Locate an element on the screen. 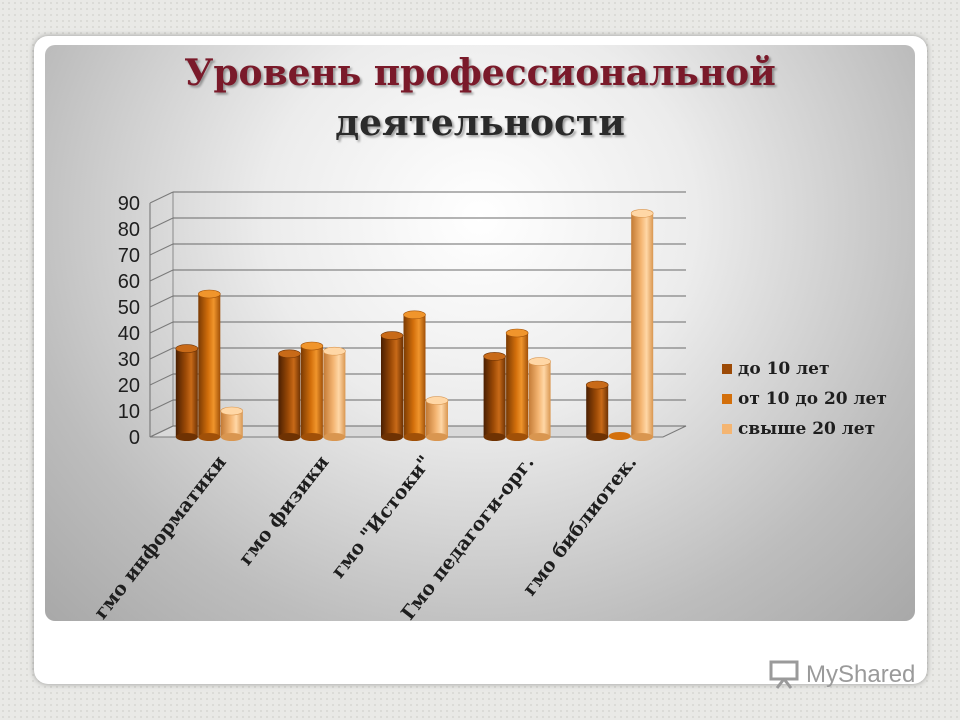 The image size is (960, 720). y-tick-label: 20 is located at coordinates (129, 386).